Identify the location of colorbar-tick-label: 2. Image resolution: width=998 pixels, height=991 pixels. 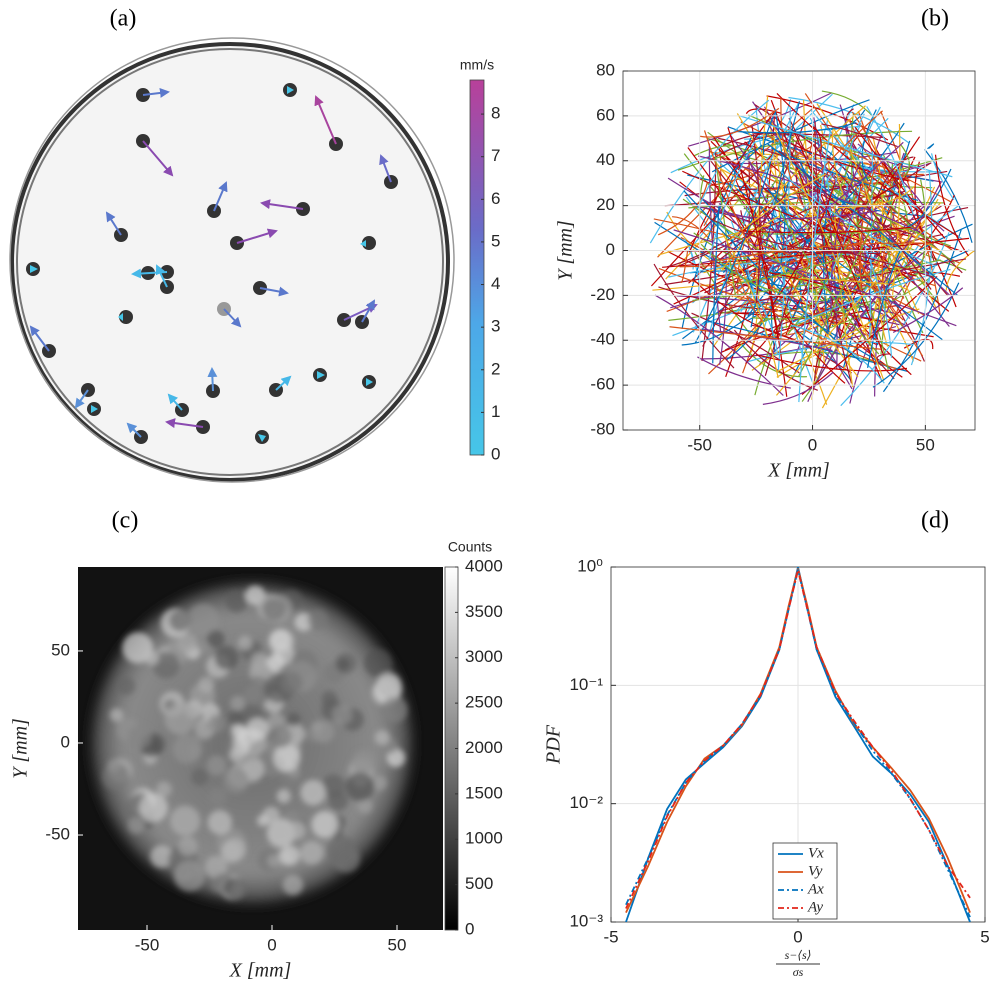
(495, 368).